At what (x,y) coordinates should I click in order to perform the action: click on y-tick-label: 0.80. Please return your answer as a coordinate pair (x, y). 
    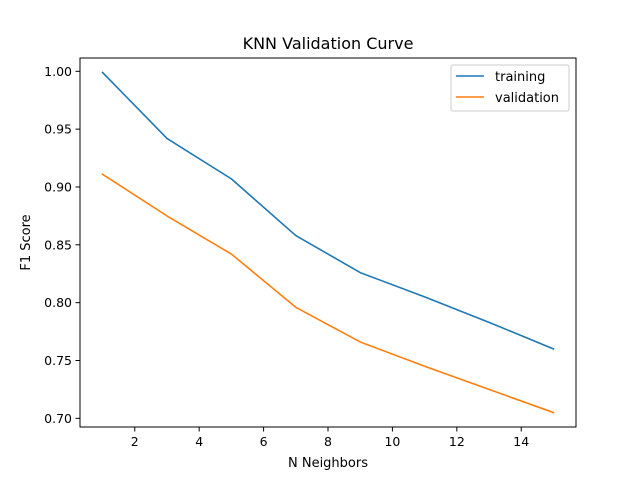
    Looking at the image, I should click on (58, 302).